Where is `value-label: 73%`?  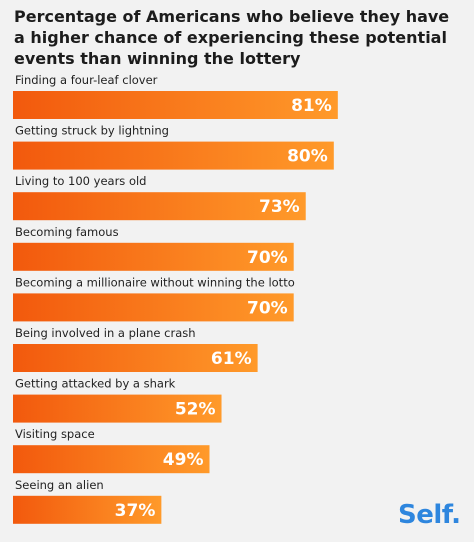
value-label: 73% is located at coordinates (279, 207).